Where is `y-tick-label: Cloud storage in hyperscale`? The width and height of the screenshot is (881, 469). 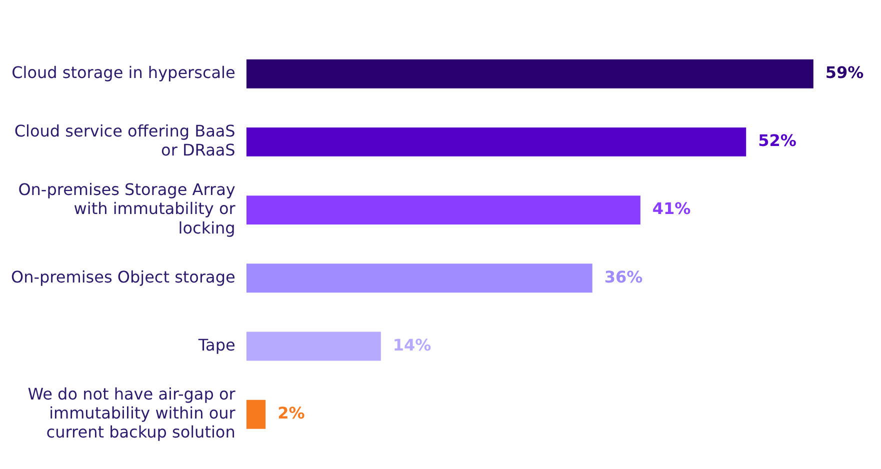
y-tick-label: Cloud storage in hyperscale is located at coordinates (124, 72).